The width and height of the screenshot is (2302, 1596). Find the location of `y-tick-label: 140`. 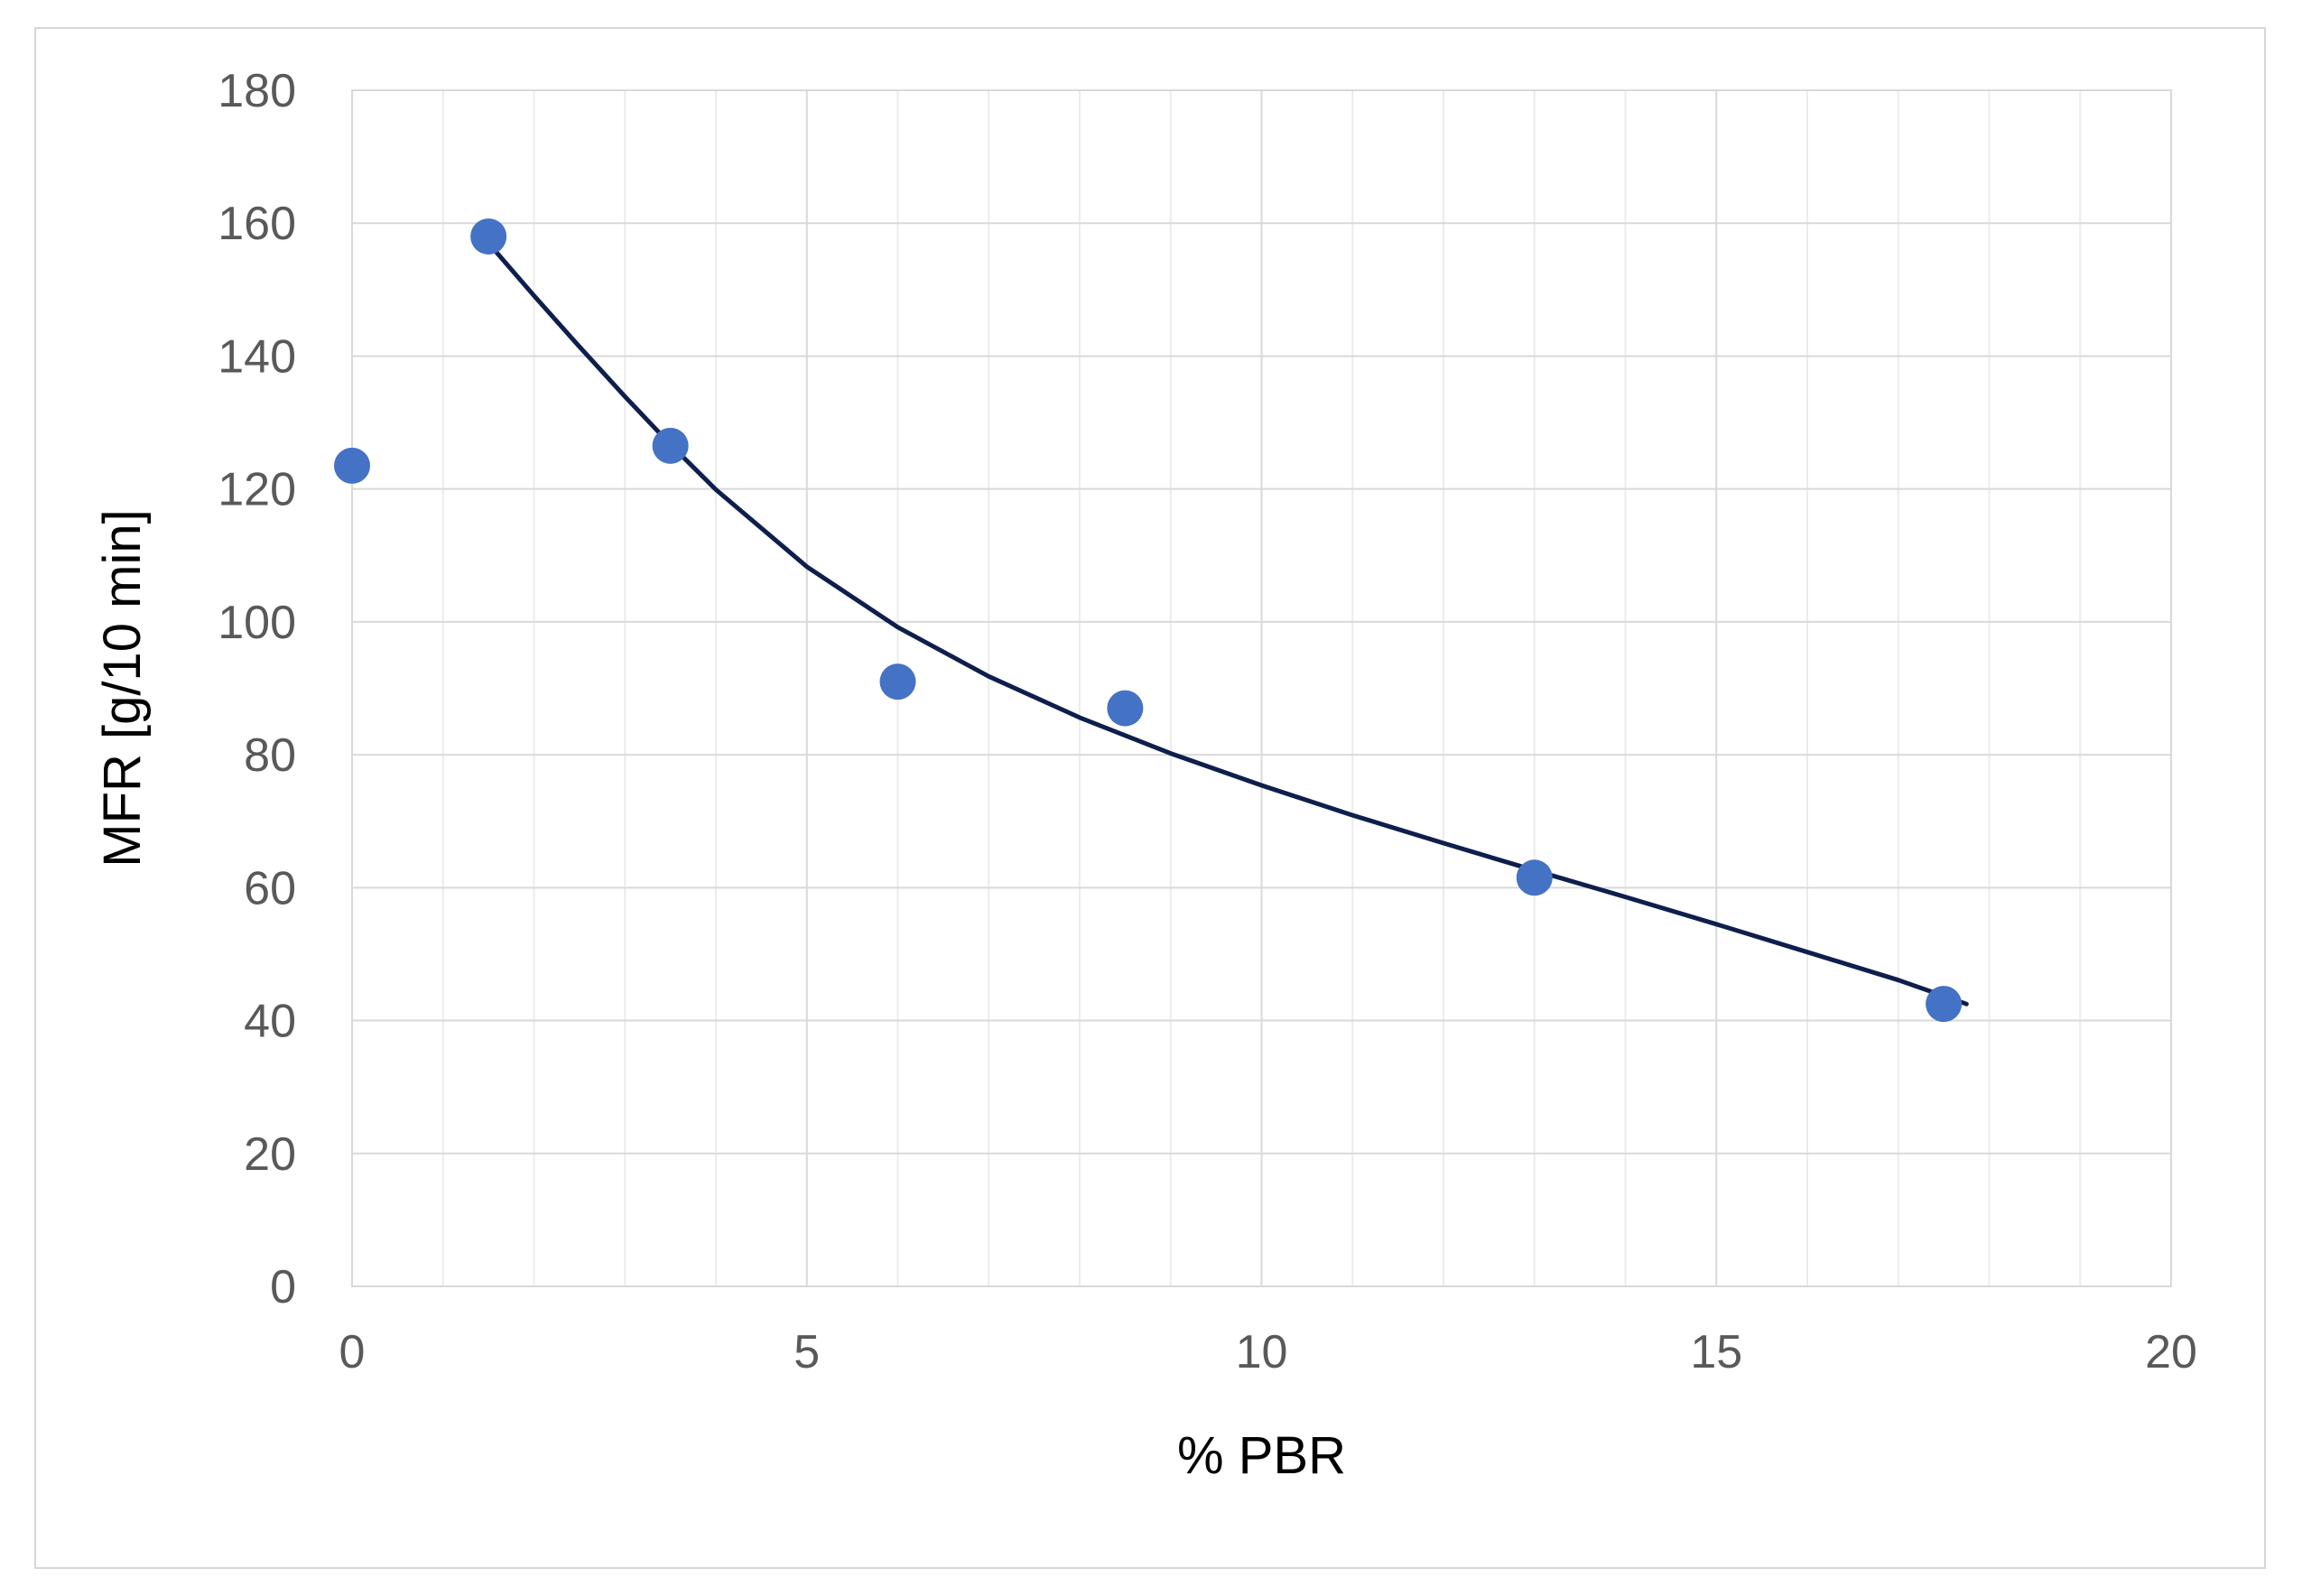

y-tick-label: 140 is located at coordinates (257, 357).